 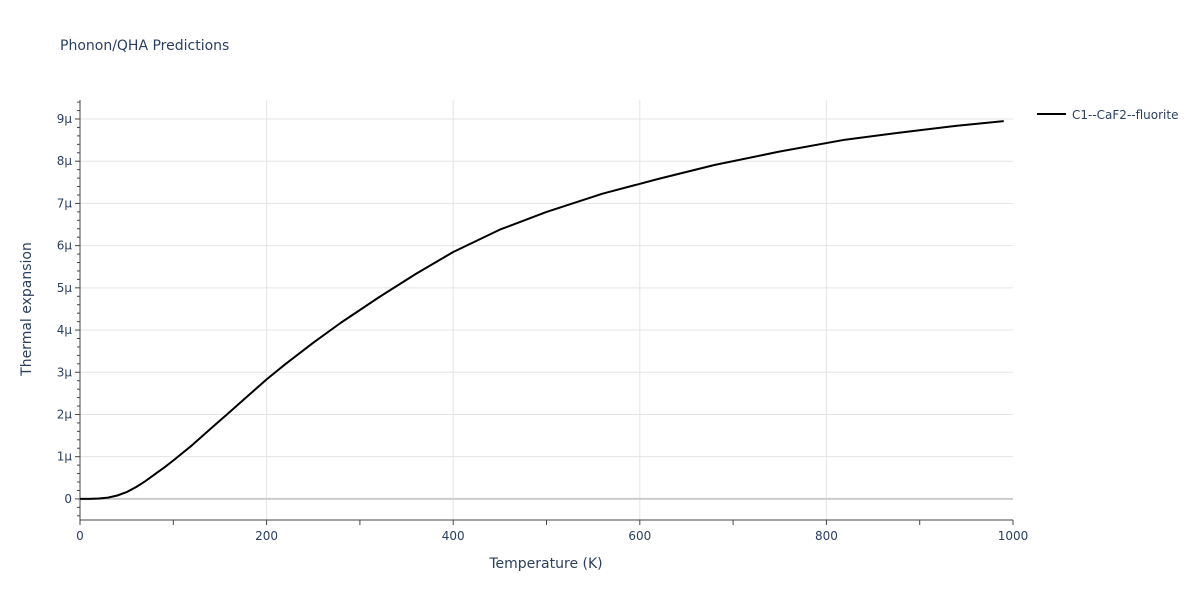 What do you see at coordinates (545, 564) in the screenshot?
I see `x-axis-title: Temperature (K)` at bounding box center [545, 564].